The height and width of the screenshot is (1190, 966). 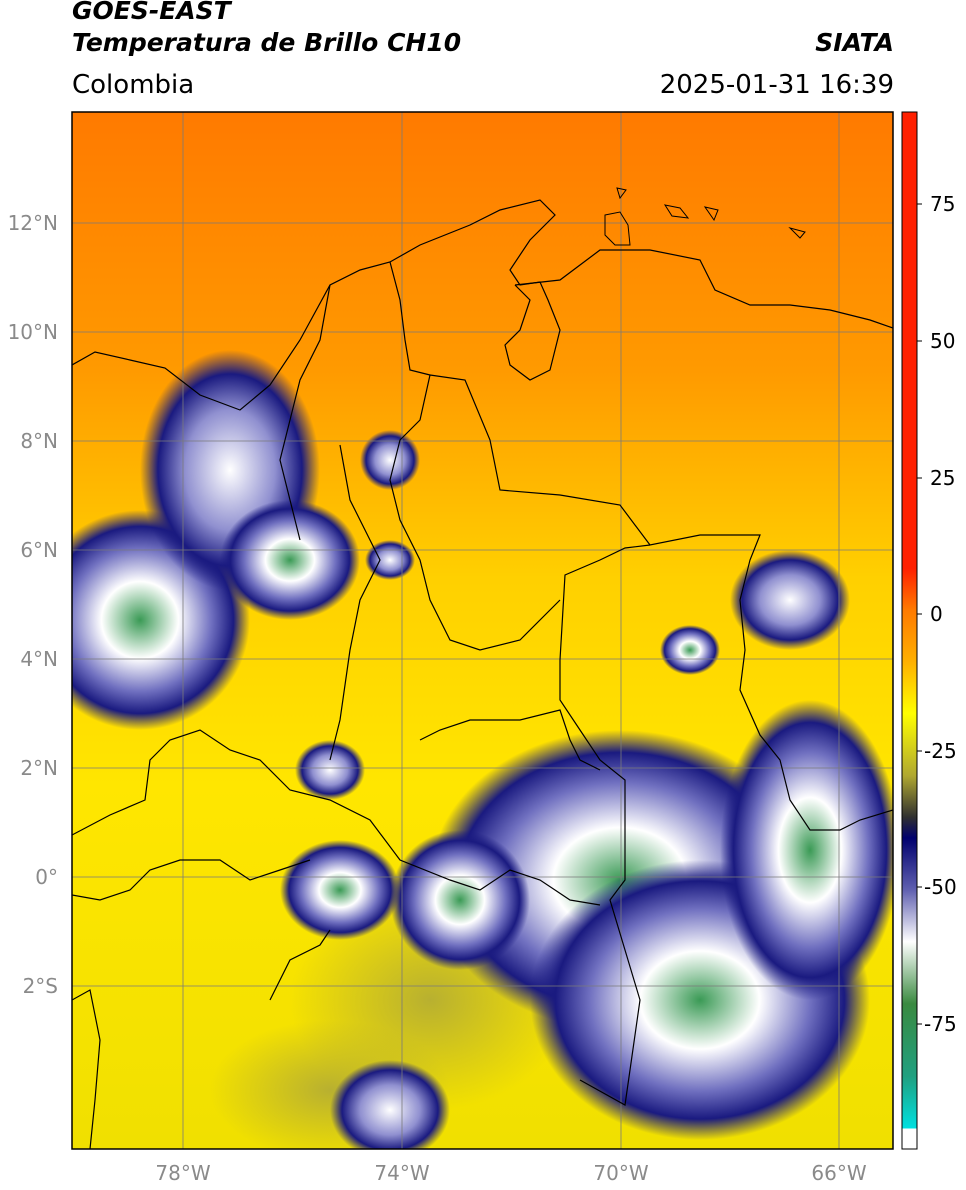 I want to click on datetime-label: 2025-01-31 16:39, so click(x=776, y=85).